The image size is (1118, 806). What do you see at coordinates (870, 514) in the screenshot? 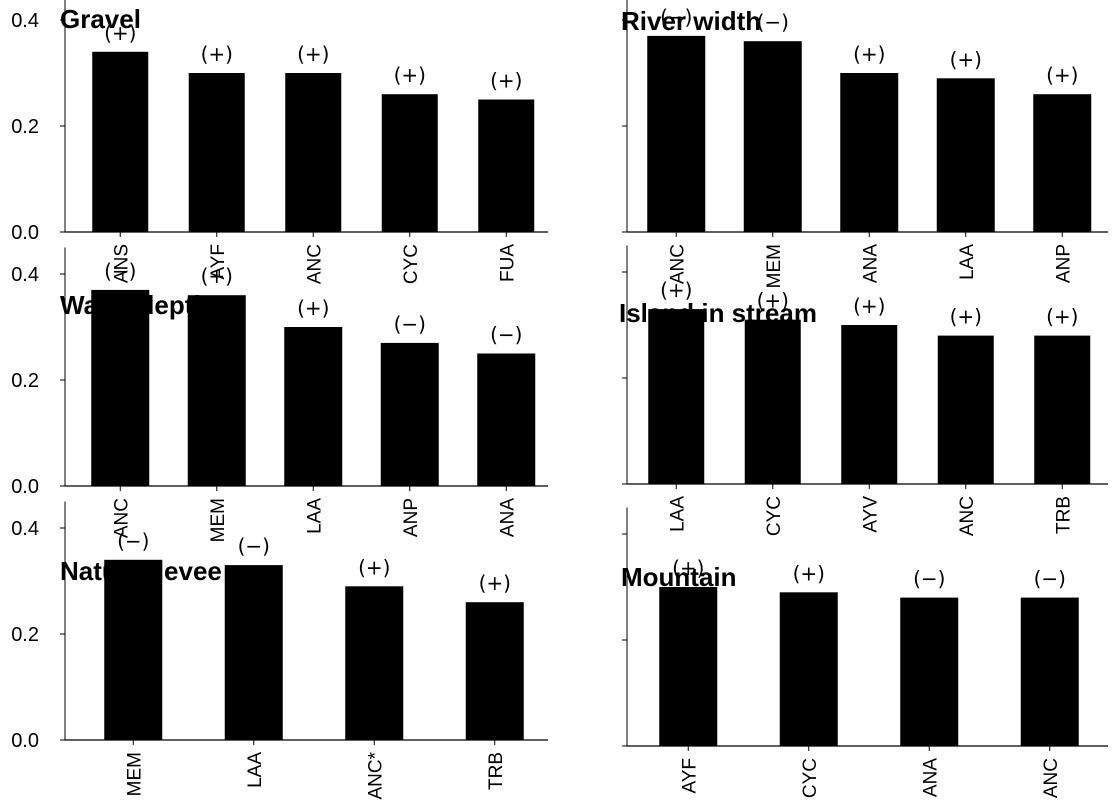
I see `x-tick-label: AYV` at bounding box center [870, 514].